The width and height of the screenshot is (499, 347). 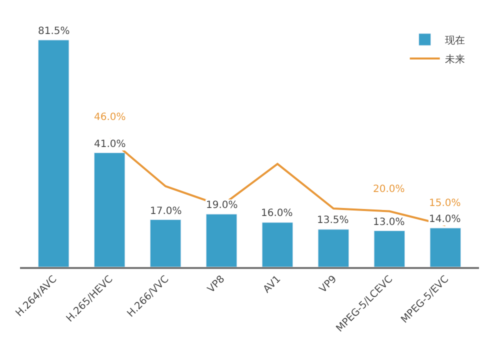 What do you see at coordinates (445, 203) in the screenshot?
I see `data-label: 15.0%` at bounding box center [445, 203].